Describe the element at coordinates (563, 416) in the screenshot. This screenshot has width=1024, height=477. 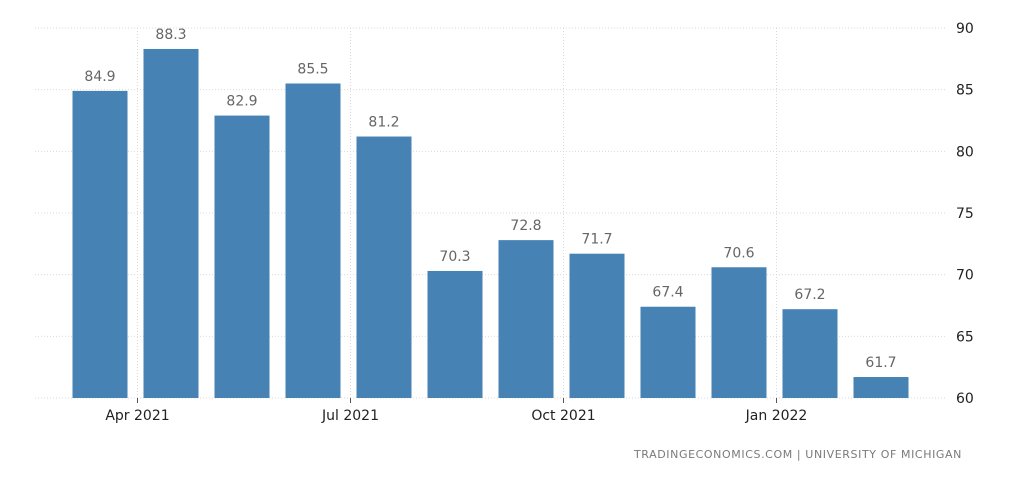
I see `x-tick-label: Oct 2021` at that location.